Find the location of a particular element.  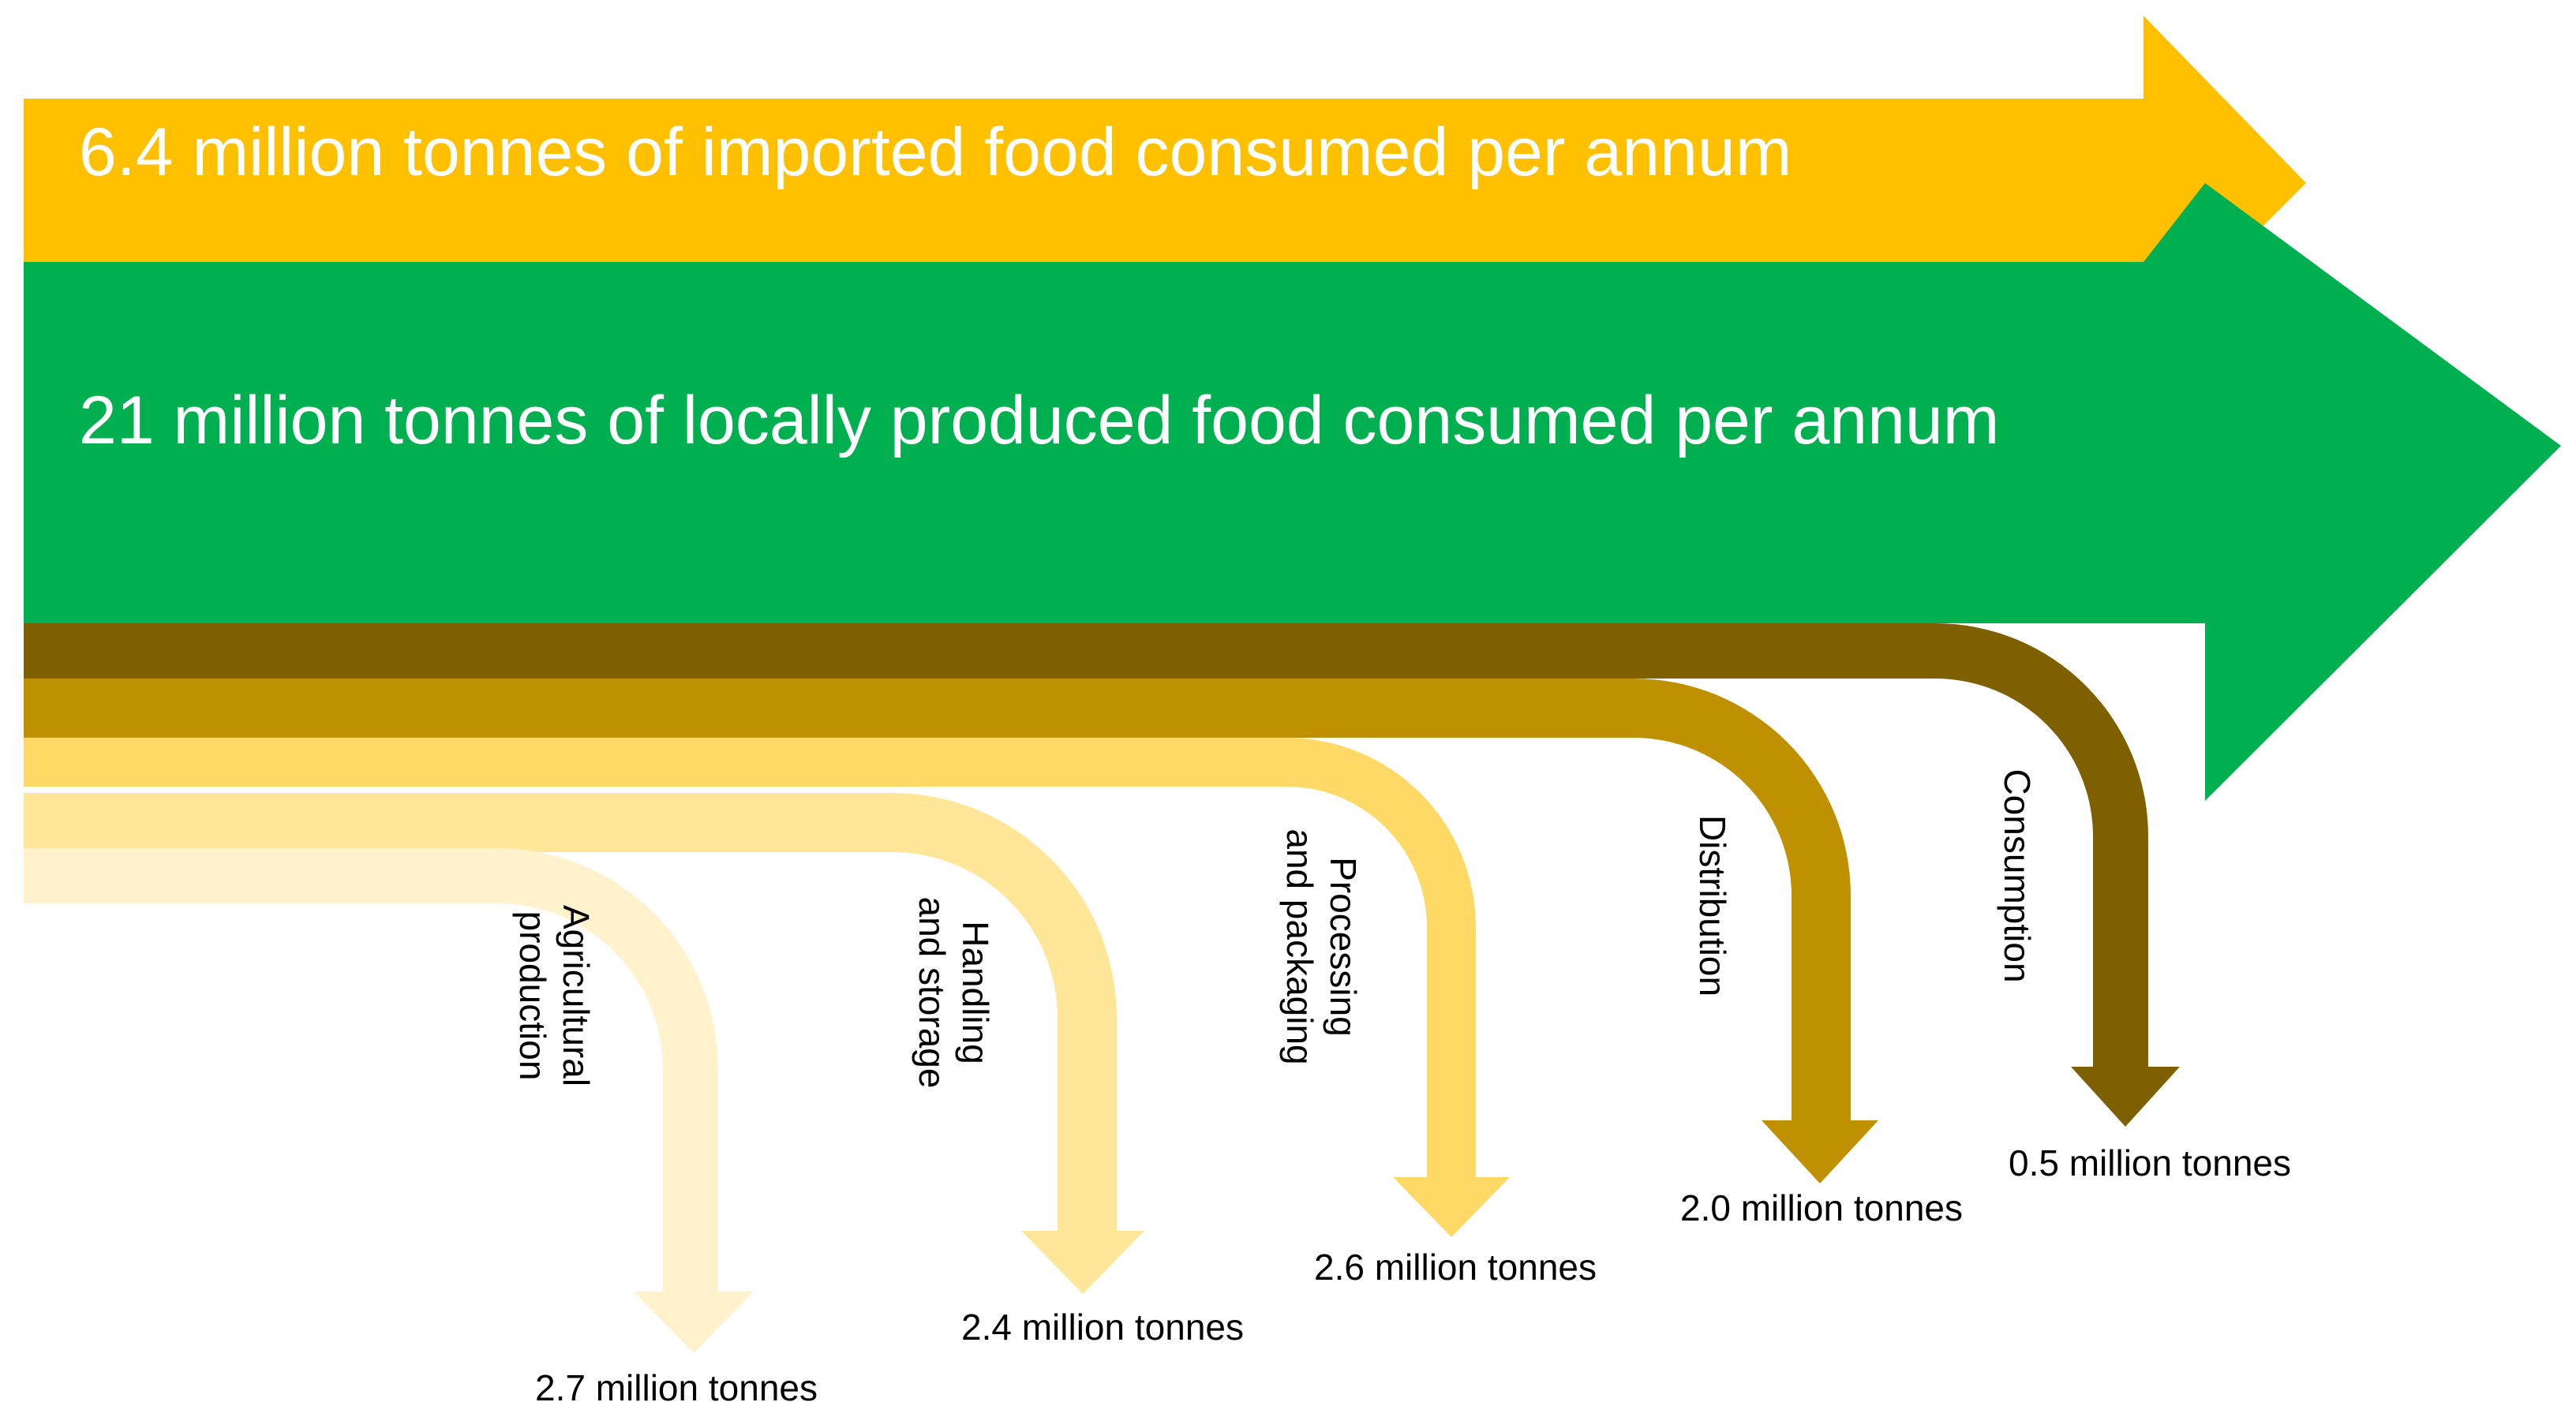

stage-label-line: Distribution is located at coordinates (1712, 905).